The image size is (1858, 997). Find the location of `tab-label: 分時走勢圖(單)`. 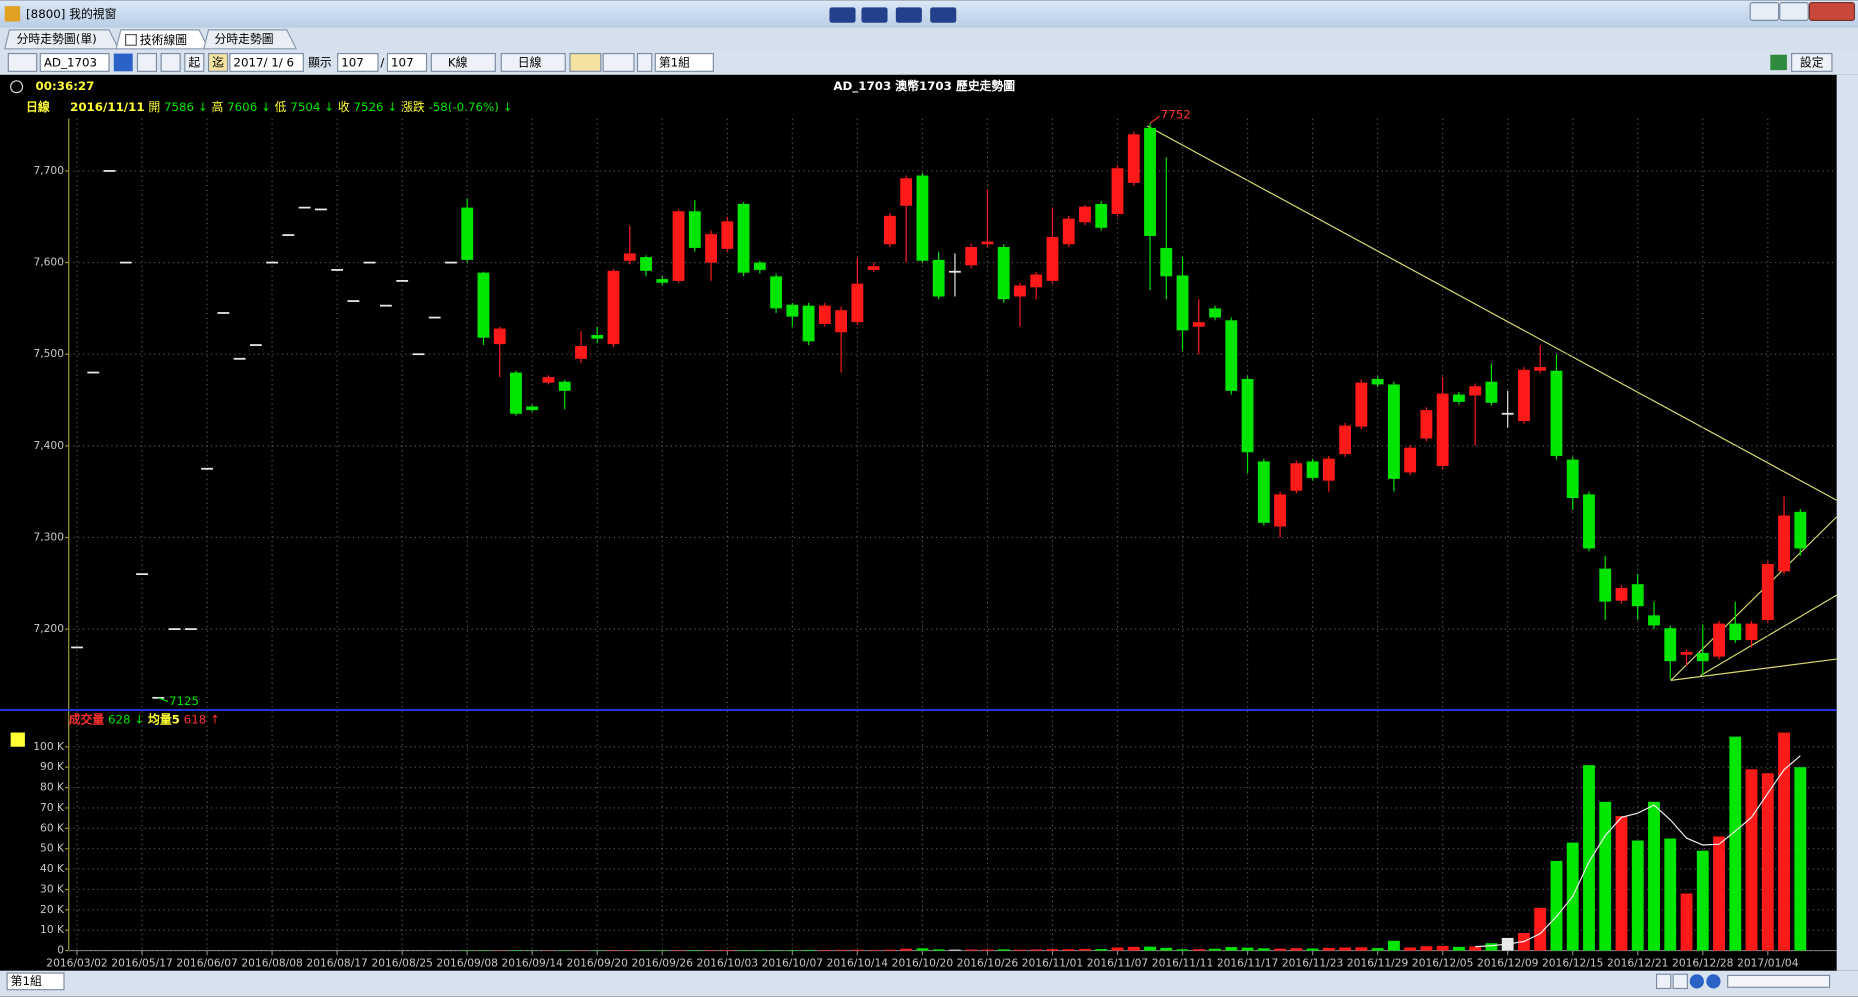

tab-label: 分時走勢圖(單) is located at coordinates (57, 39).